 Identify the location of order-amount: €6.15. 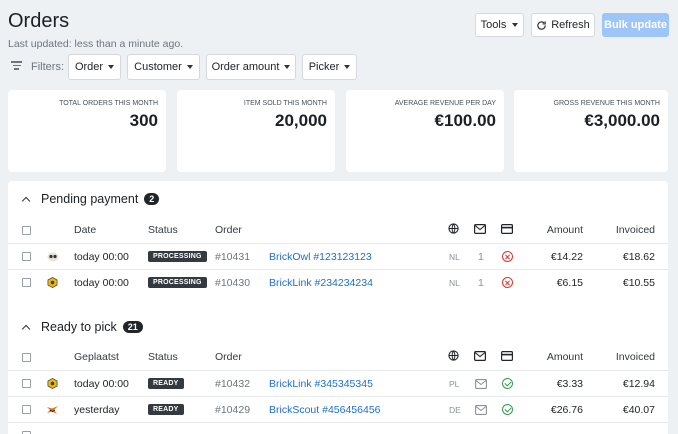
(569, 282).